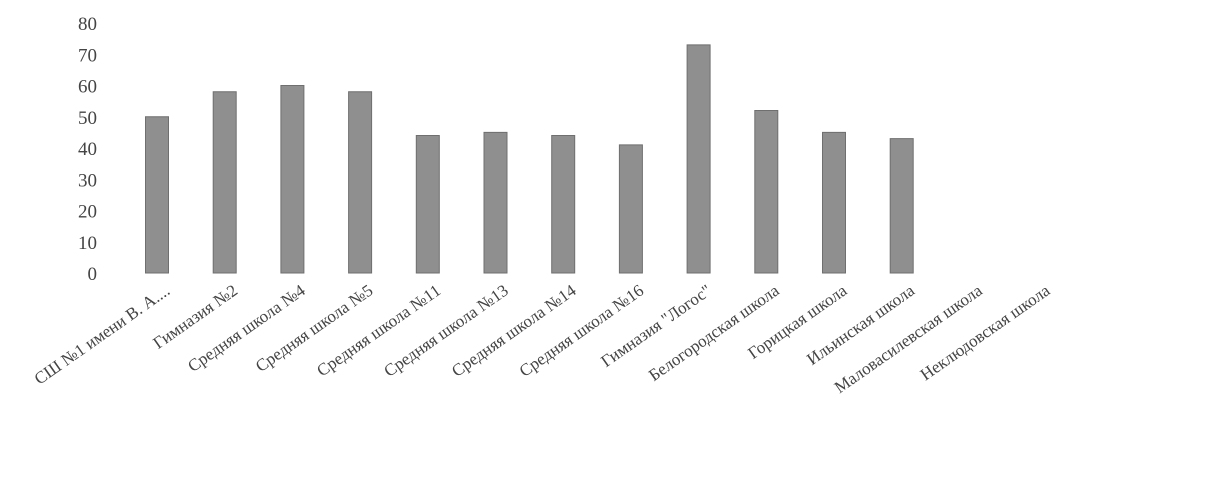 The height and width of the screenshot is (482, 1212). I want to click on y-tick-label: 70, so click(87, 55).